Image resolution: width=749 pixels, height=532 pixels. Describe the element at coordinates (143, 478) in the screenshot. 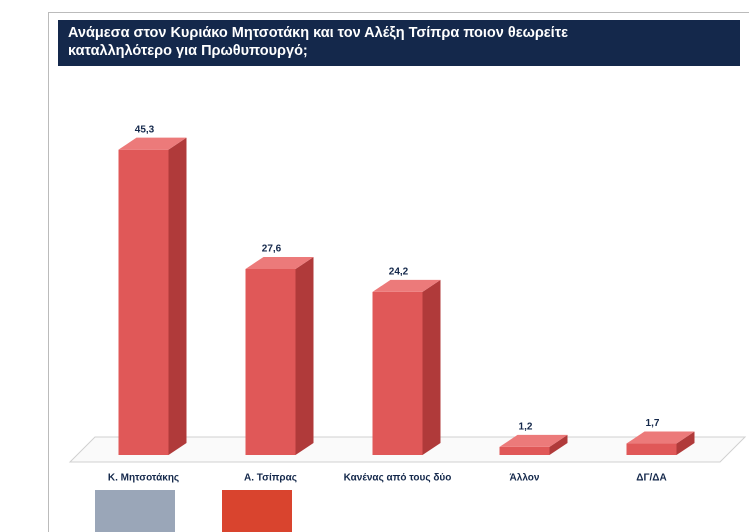

I see `x-tick-label: Κ. Μητσοτάκης` at that location.